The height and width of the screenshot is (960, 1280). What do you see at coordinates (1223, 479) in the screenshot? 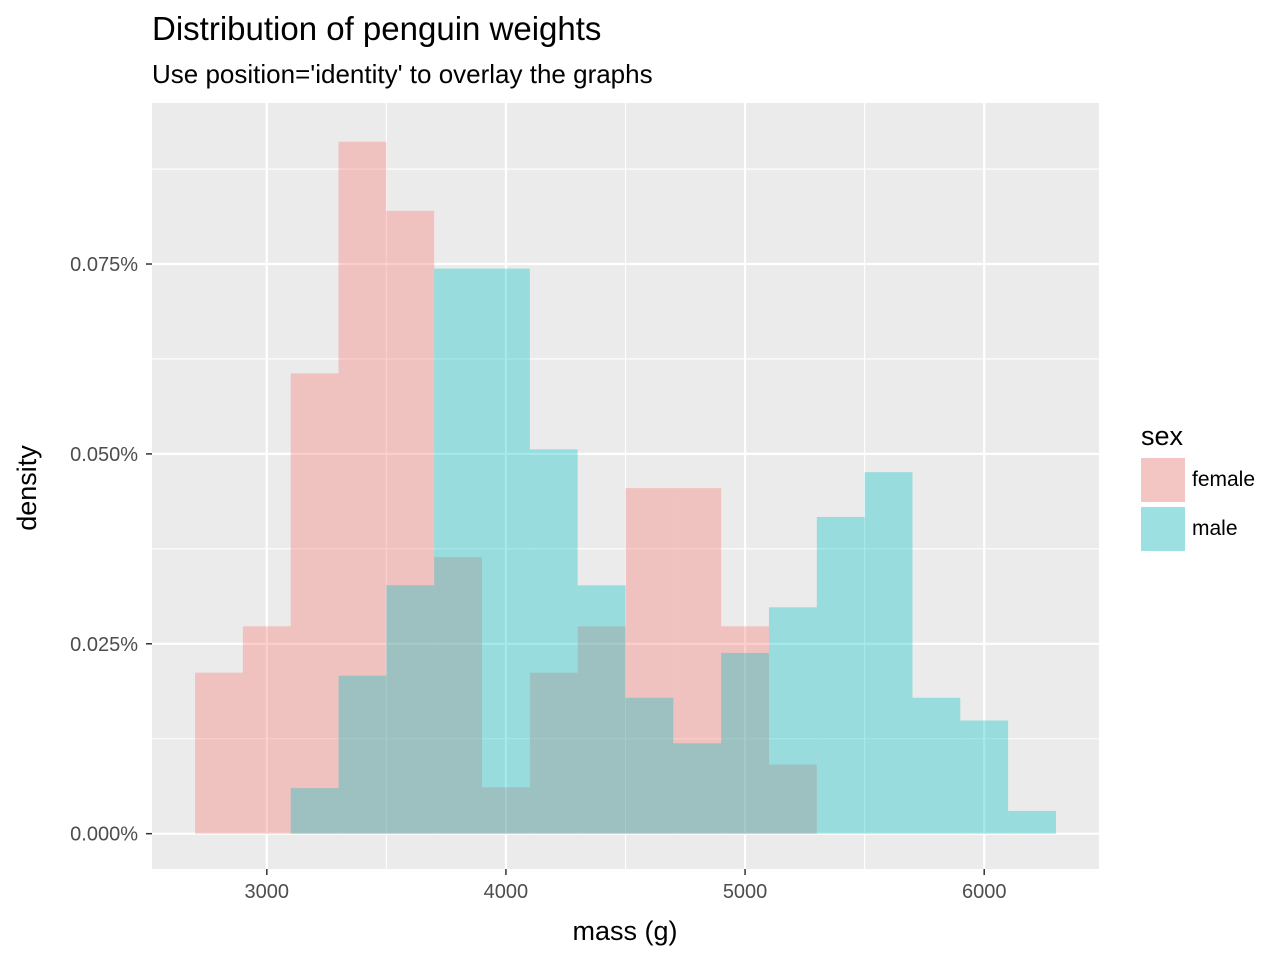
I see `legend-label-female: female` at bounding box center [1223, 479].